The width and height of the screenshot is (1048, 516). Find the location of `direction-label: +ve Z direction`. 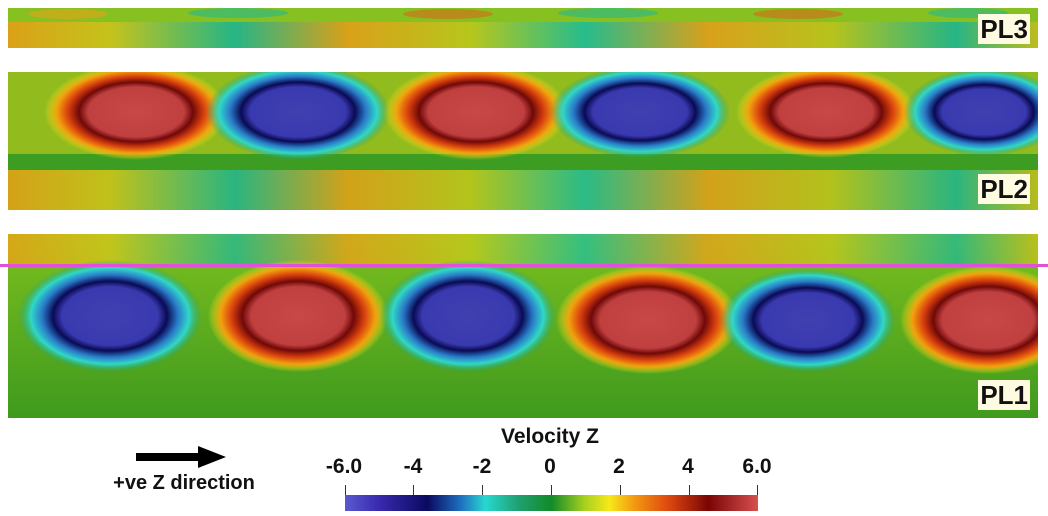

direction-label: +ve Z direction is located at coordinates (184, 483).